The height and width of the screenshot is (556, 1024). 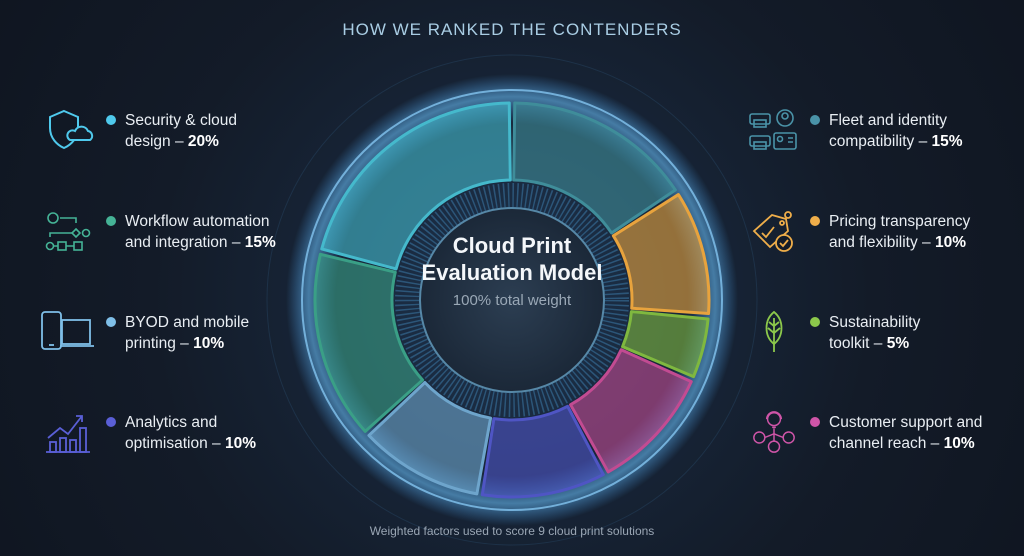 I want to click on printer-identity-icon, so click(x=773, y=129).